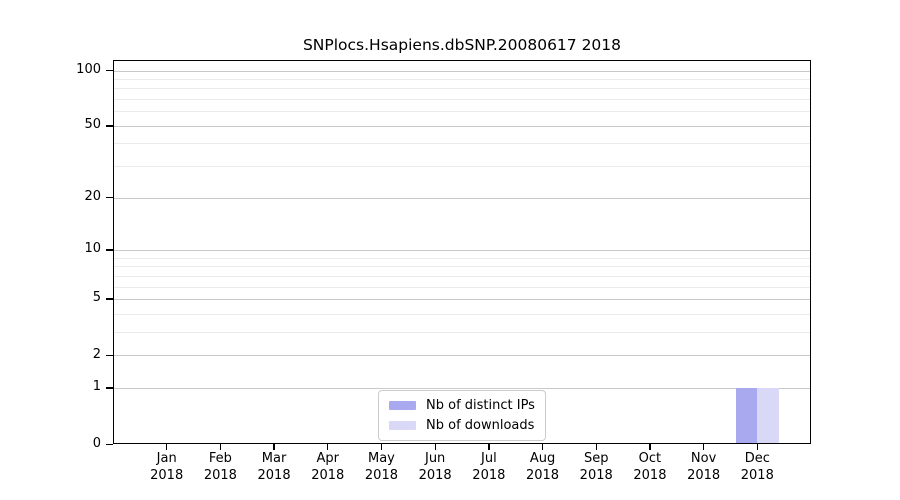  Describe the element at coordinates (704, 467) in the screenshot. I see `x-tick-label: Nov 2018` at that location.